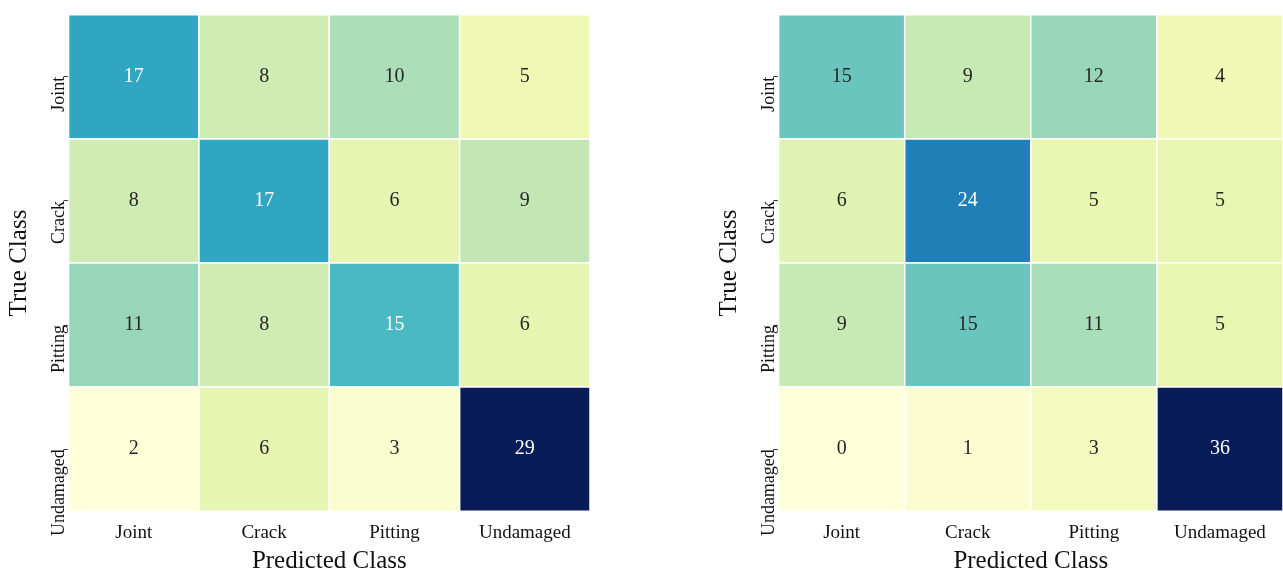  Describe the element at coordinates (967, 199) in the screenshot. I see `data-label: 24` at that location.